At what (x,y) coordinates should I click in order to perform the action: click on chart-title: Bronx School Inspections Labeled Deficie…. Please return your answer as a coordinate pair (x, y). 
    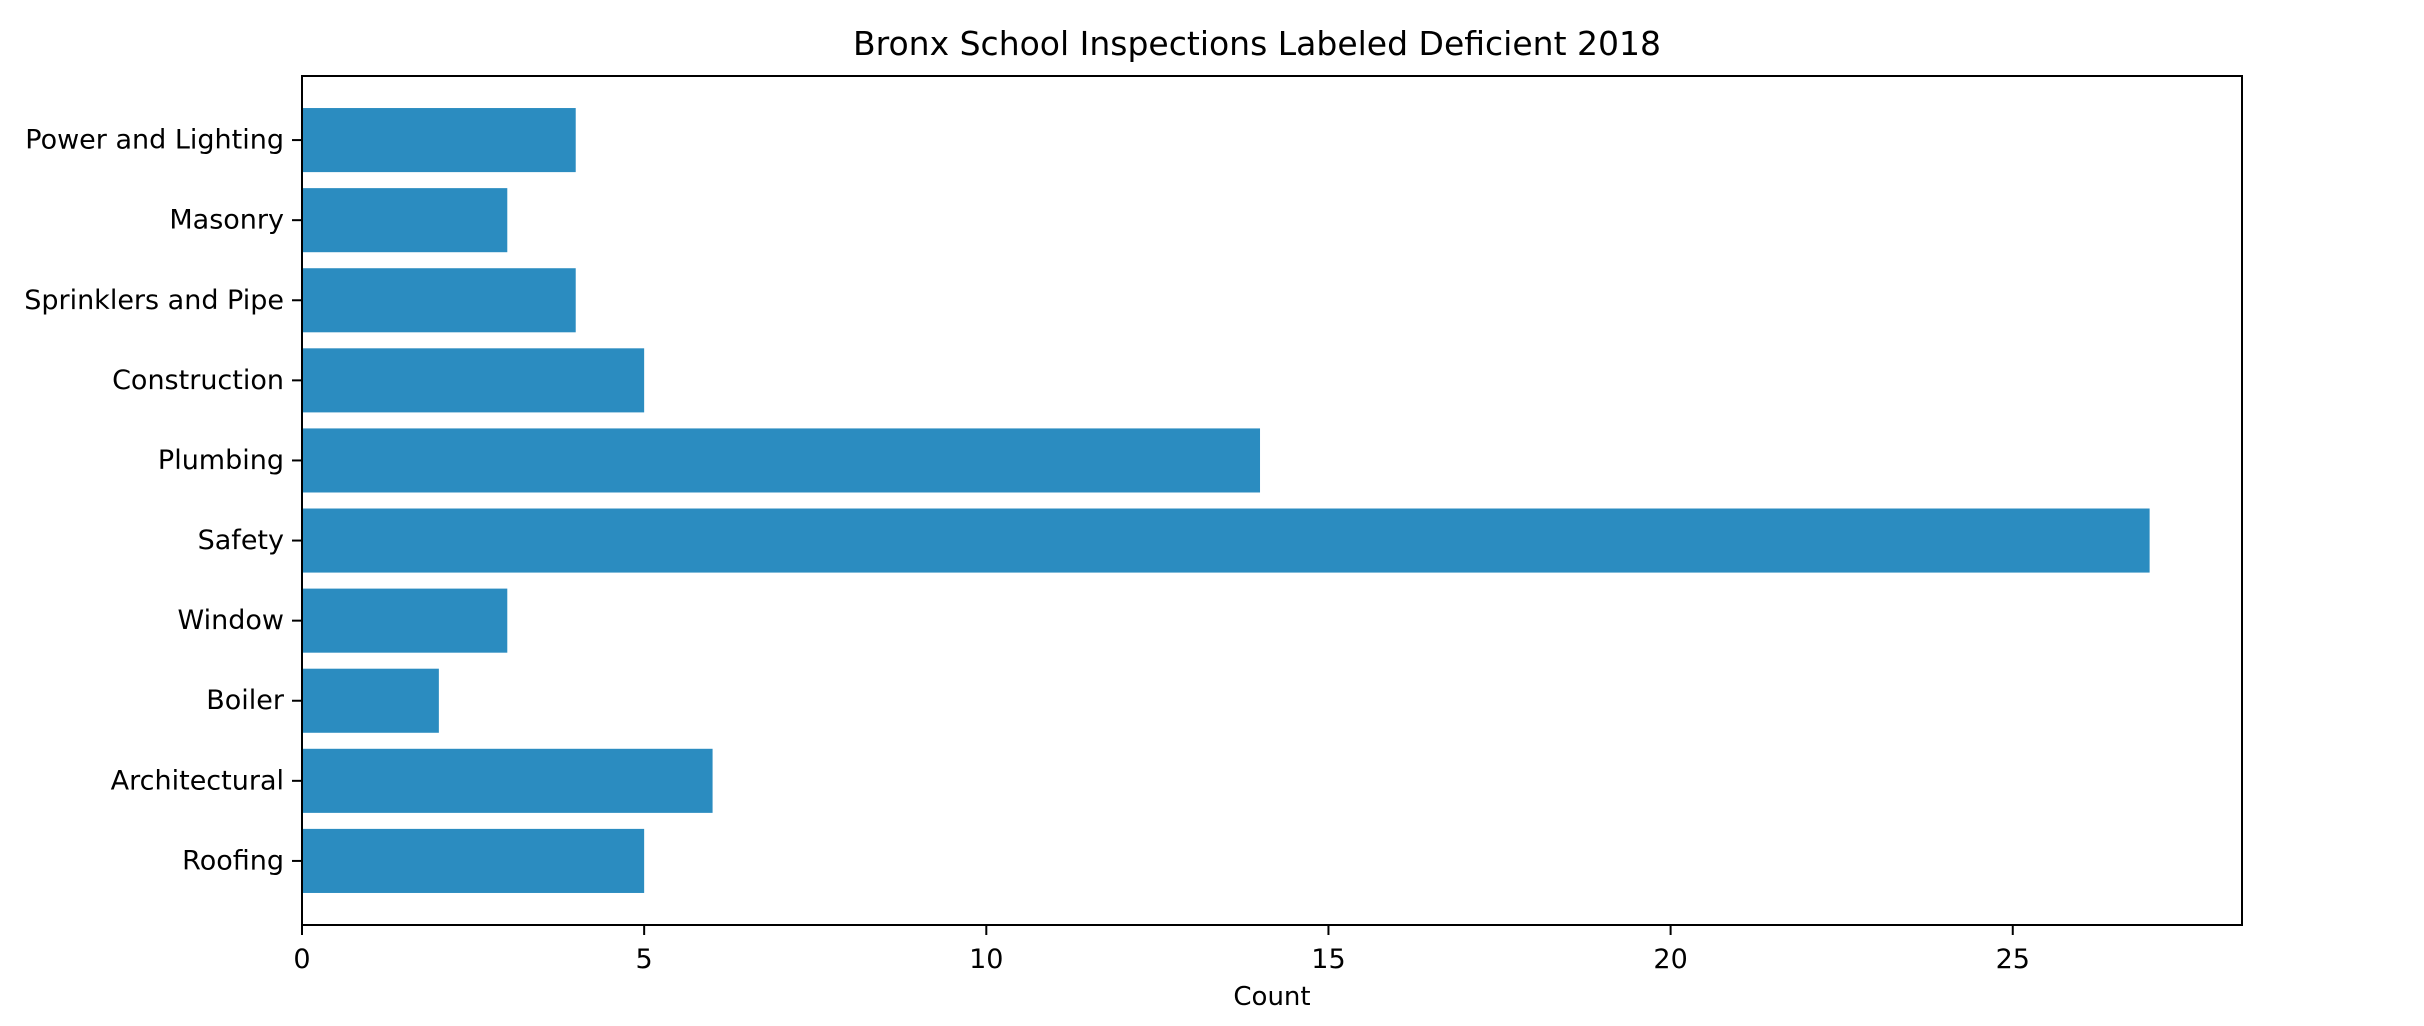
    Looking at the image, I should click on (1257, 43).